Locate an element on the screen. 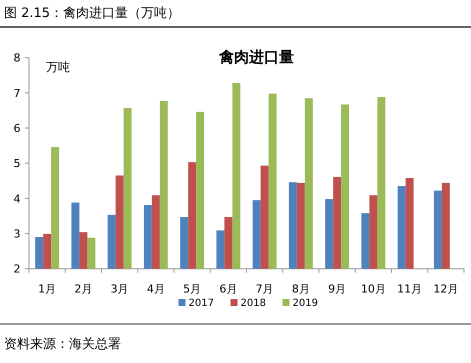 The width and height of the screenshot is (471, 363). y-tick-label: 8 is located at coordinates (17, 58).